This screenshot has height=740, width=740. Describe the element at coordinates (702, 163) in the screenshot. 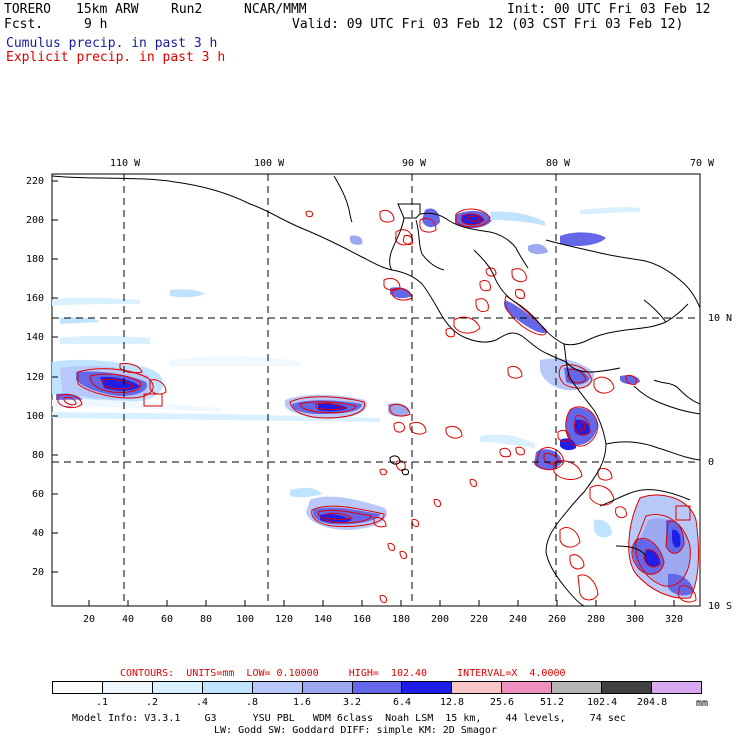

I see `lon-label-70w: 70 W` at that location.